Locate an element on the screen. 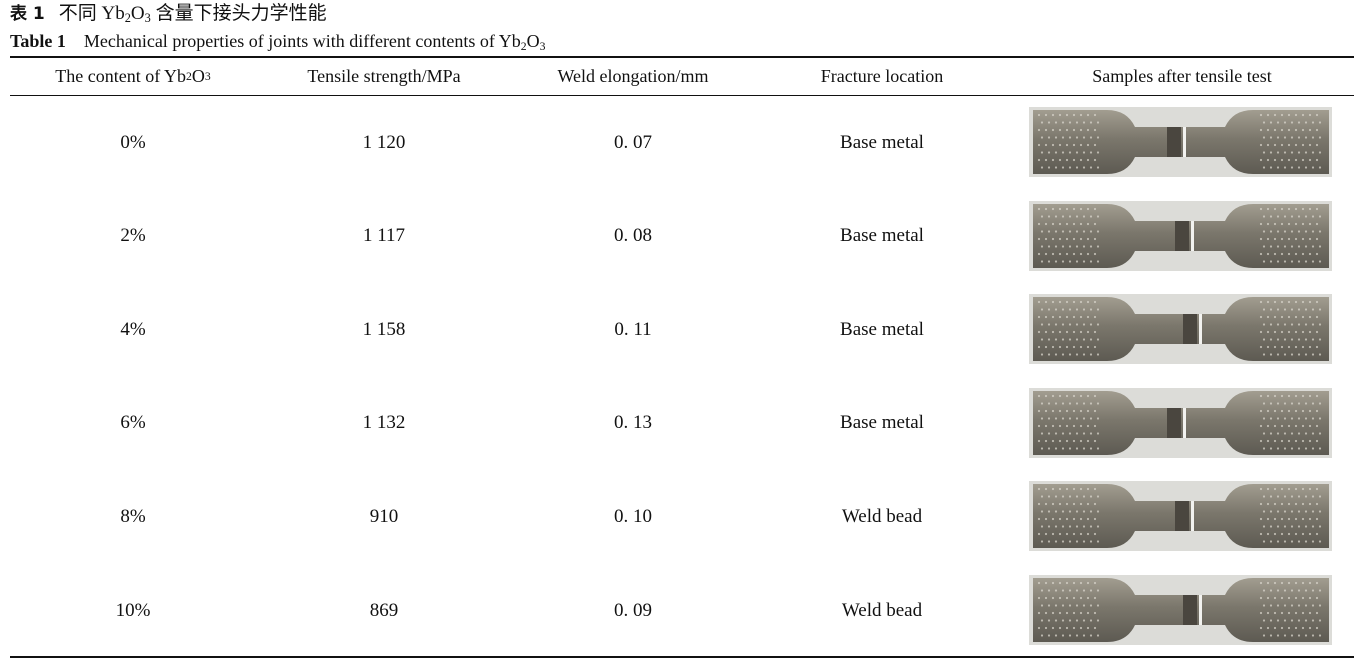  table-top-rule is located at coordinates (682, 57).